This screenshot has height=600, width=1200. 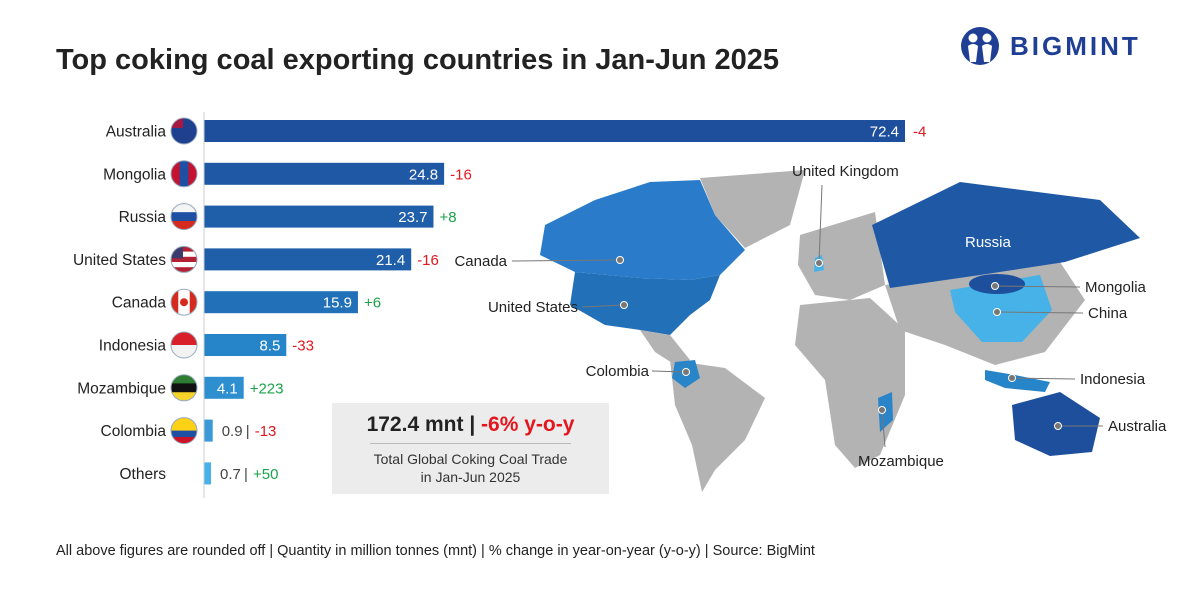 I want to click on value-label: 72.4, so click(x=884, y=132).